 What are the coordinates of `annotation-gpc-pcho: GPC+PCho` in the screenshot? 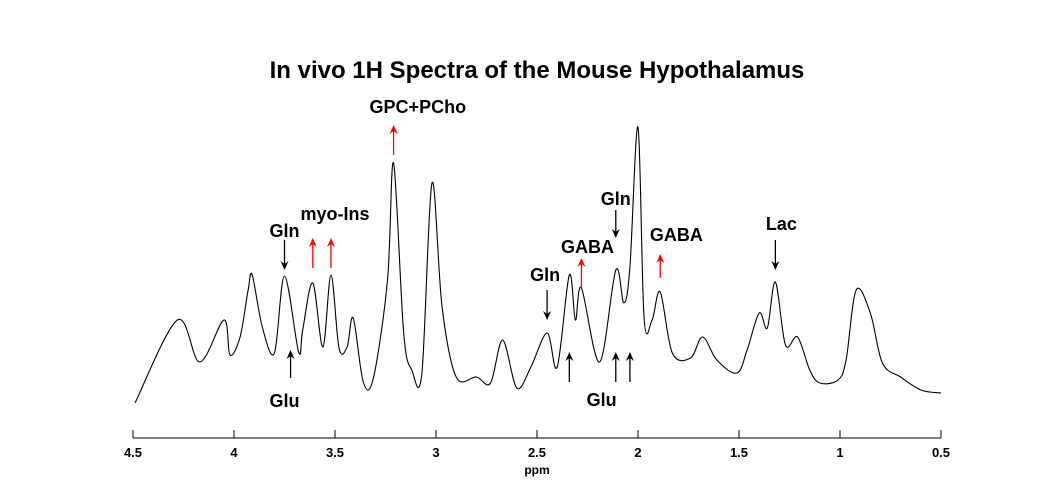 It's located at (418, 126).